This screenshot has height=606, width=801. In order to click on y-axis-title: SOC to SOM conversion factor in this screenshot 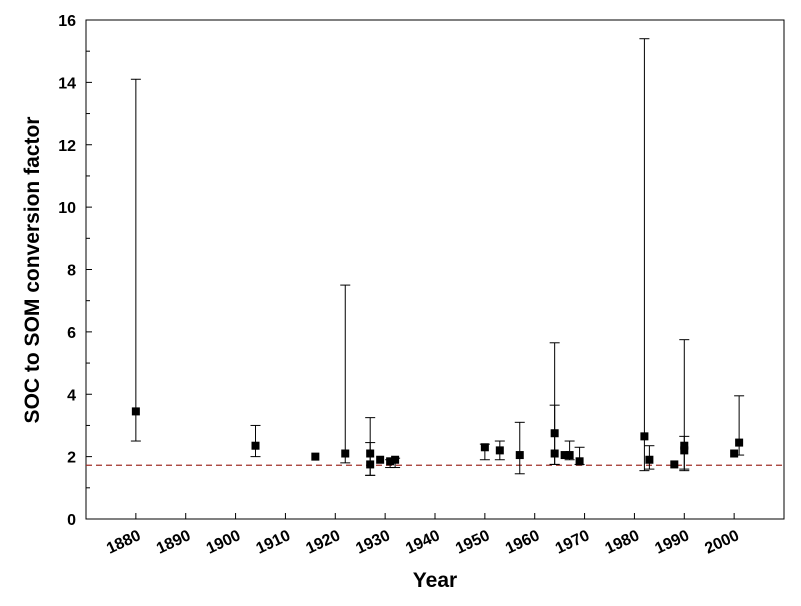, I will do `click(32, 270)`.